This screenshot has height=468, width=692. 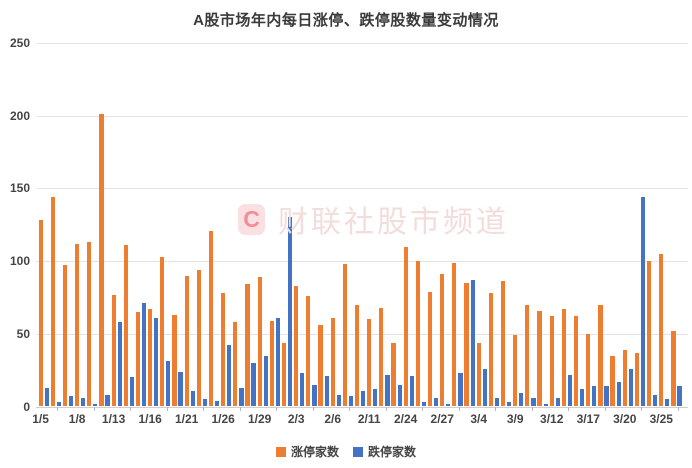 I want to click on y-axis-label-50: 50, so click(x=23, y=333).